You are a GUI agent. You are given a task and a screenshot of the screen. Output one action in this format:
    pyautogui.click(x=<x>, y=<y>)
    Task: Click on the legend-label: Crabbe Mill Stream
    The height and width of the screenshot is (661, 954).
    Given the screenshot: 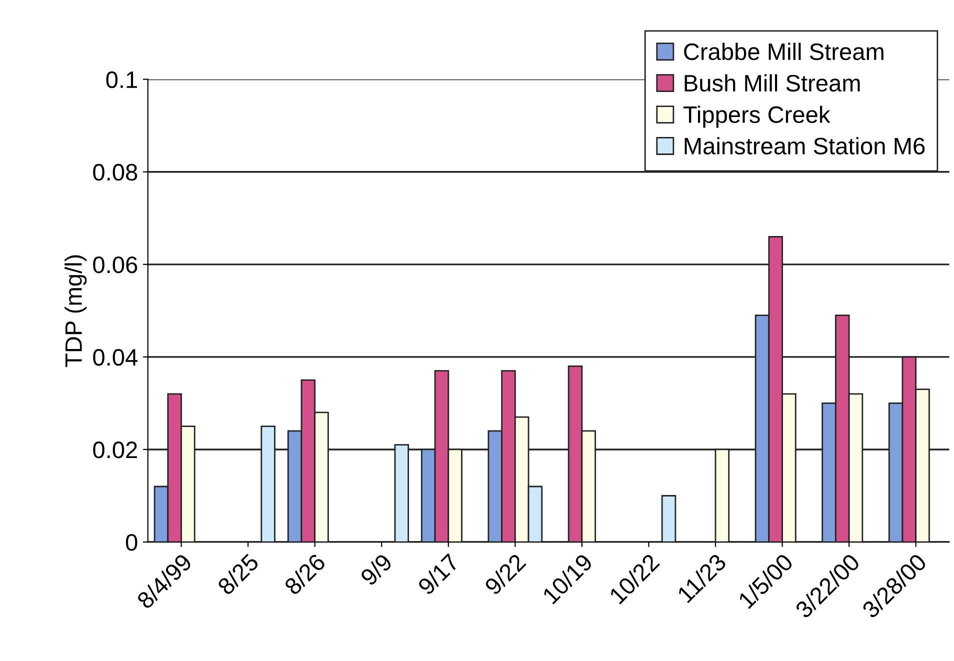 What is the action you would take?
    pyautogui.click(x=784, y=51)
    